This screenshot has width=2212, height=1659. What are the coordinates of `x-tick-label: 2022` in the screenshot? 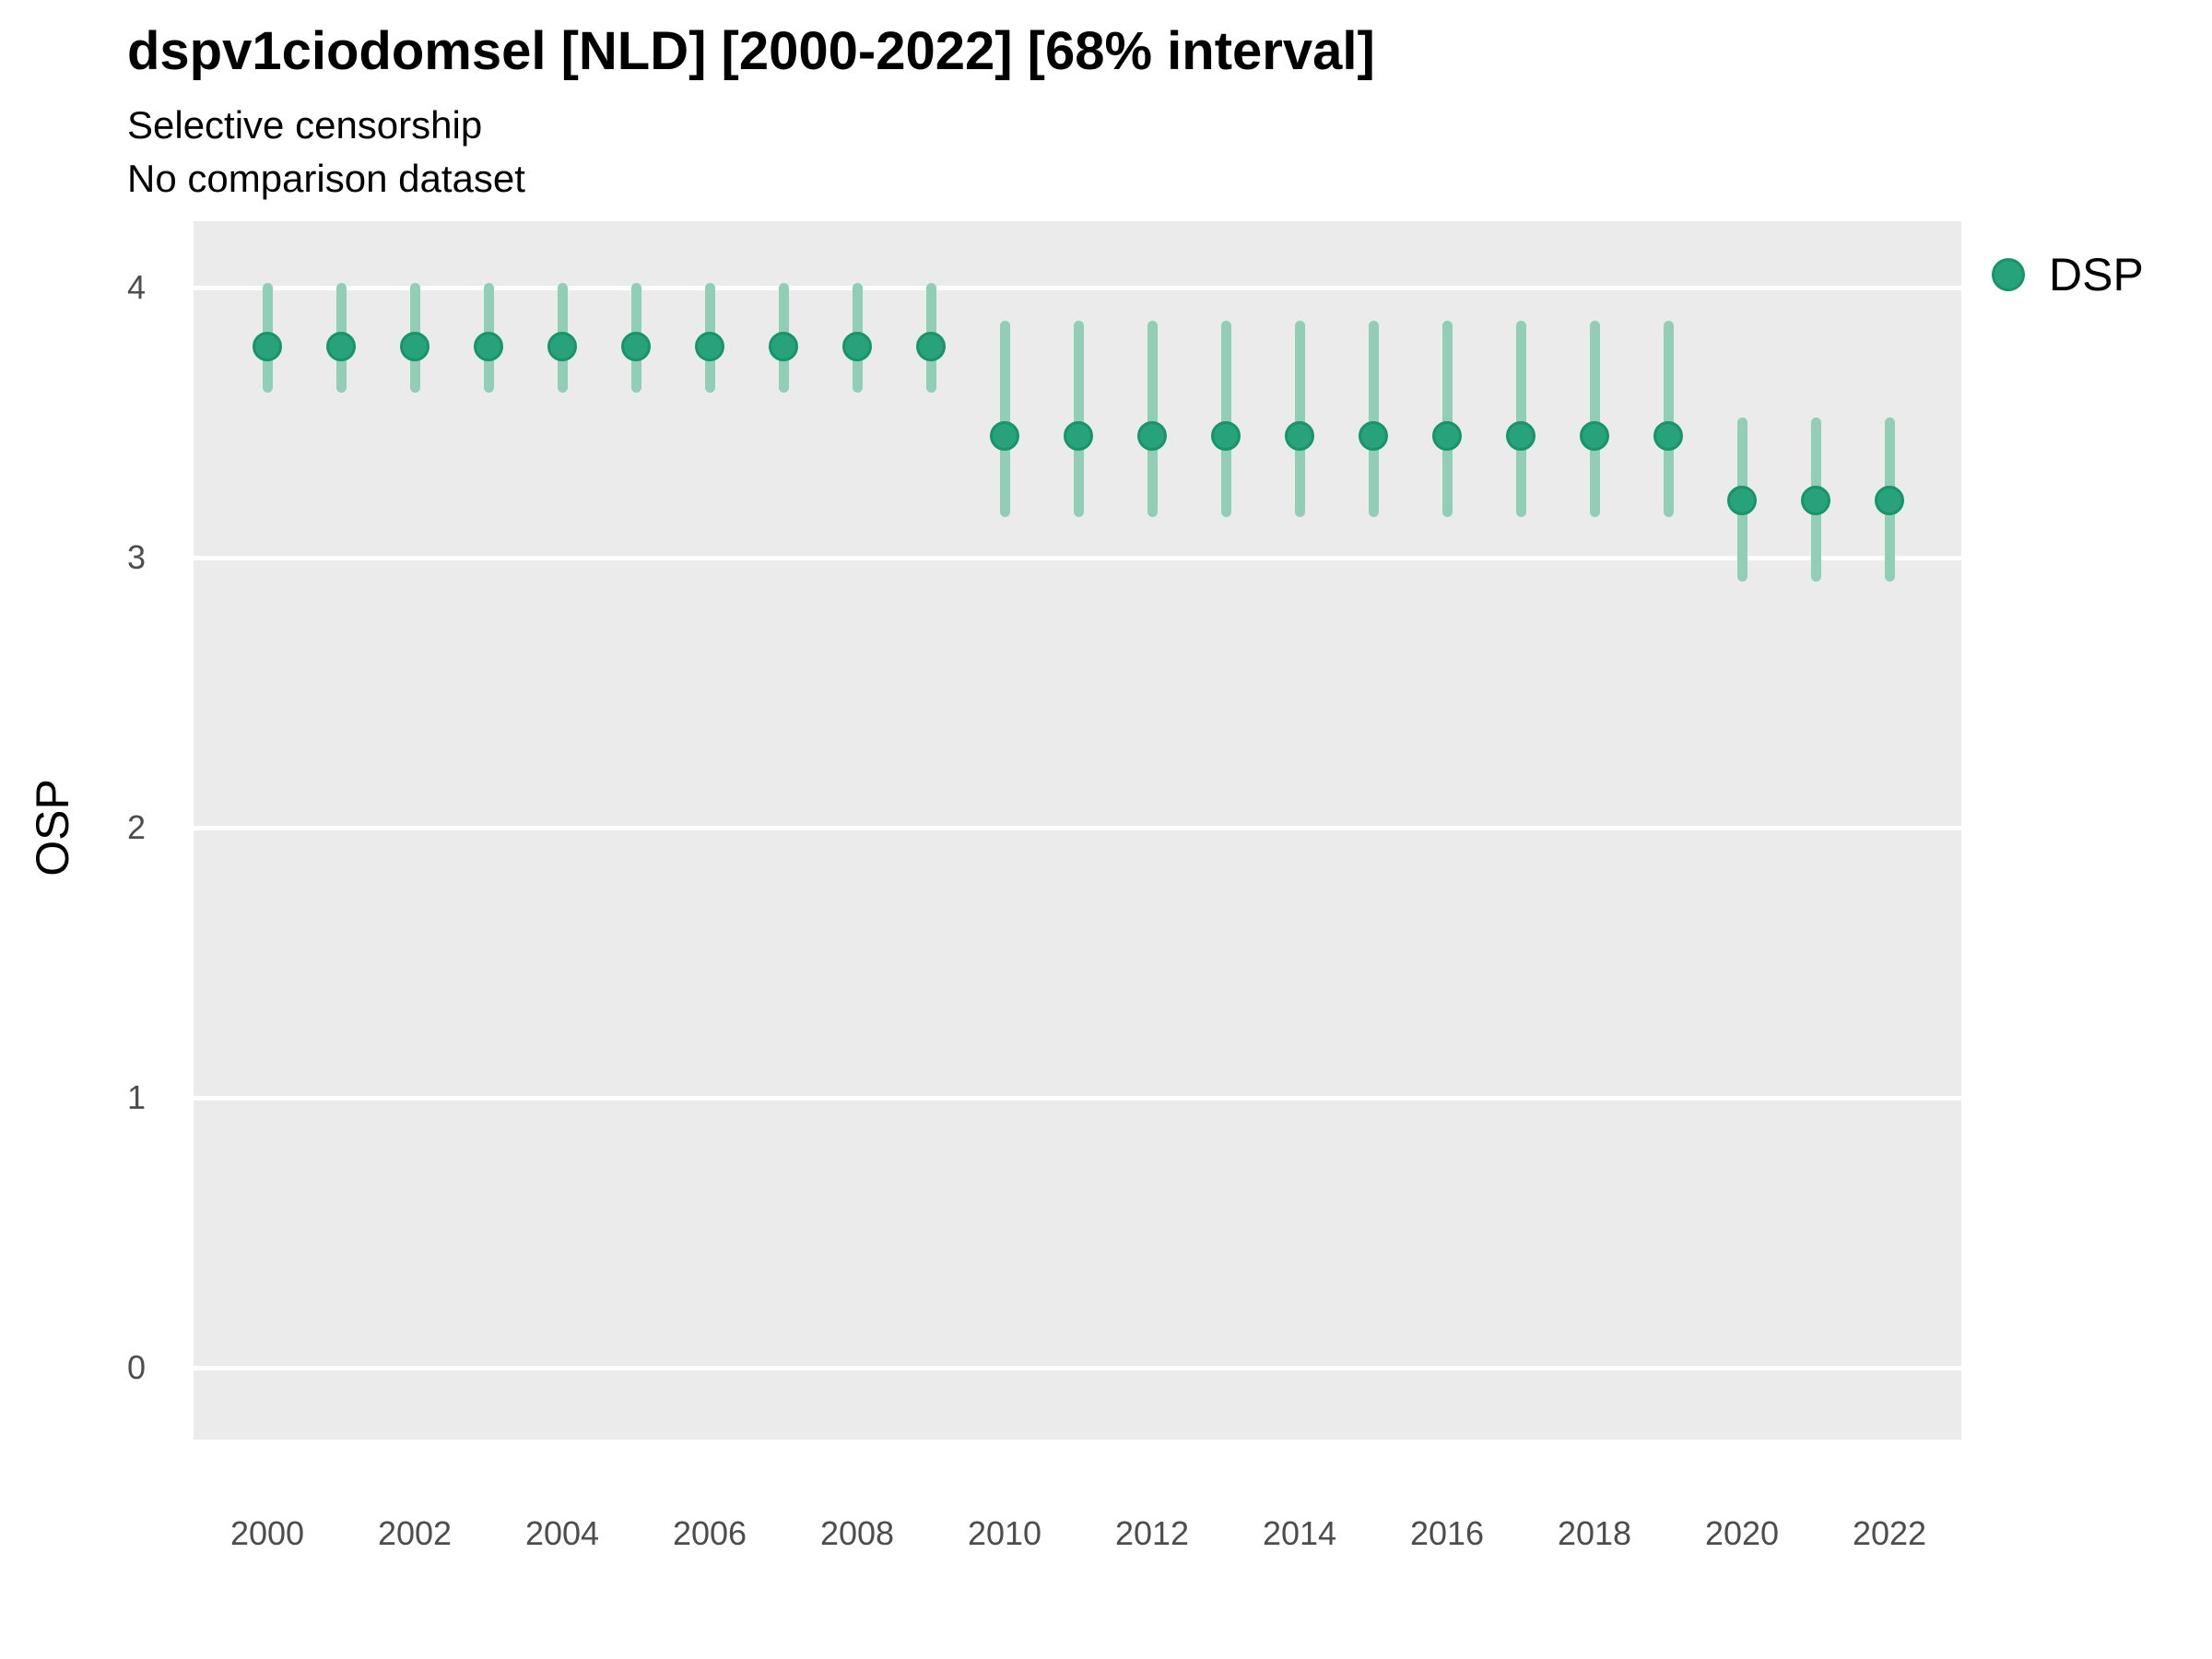 It's located at (1889, 1533).